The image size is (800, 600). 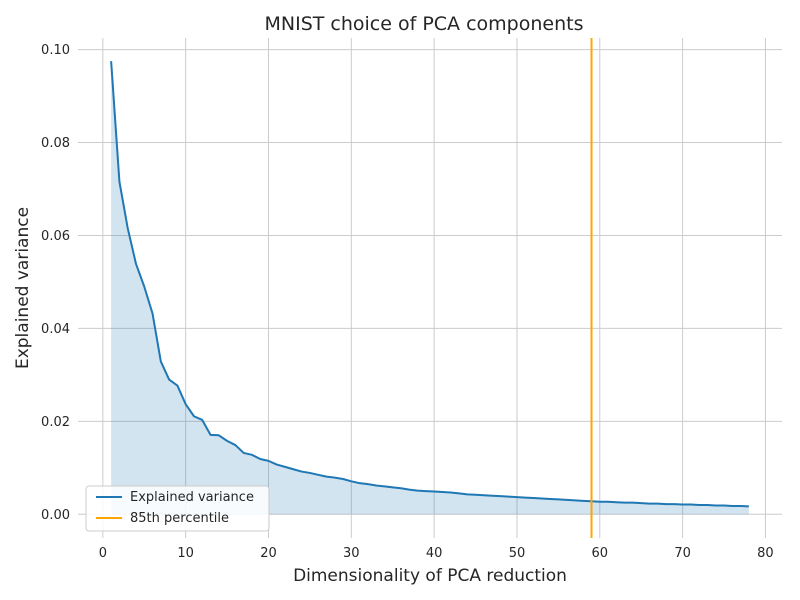 I want to click on x-tick-label: 70, so click(x=682, y=553).